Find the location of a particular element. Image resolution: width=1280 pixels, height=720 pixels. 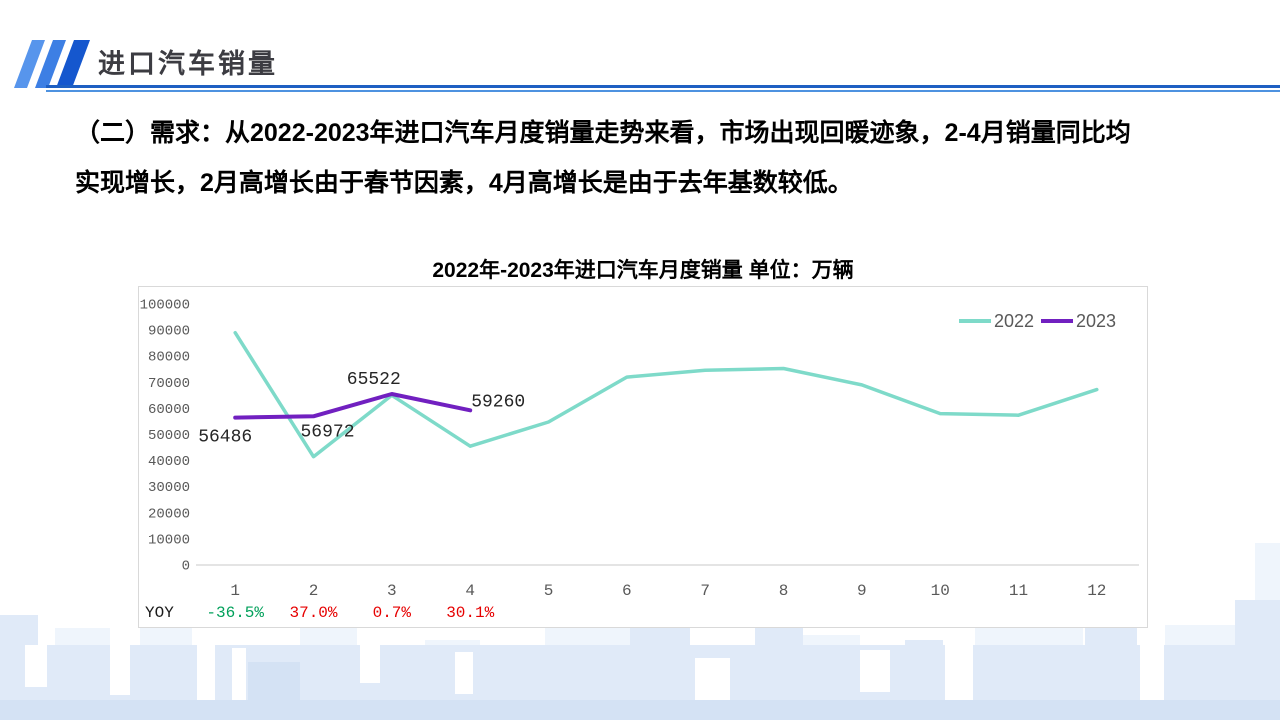

header-divider is located at coordinates (663, 88).